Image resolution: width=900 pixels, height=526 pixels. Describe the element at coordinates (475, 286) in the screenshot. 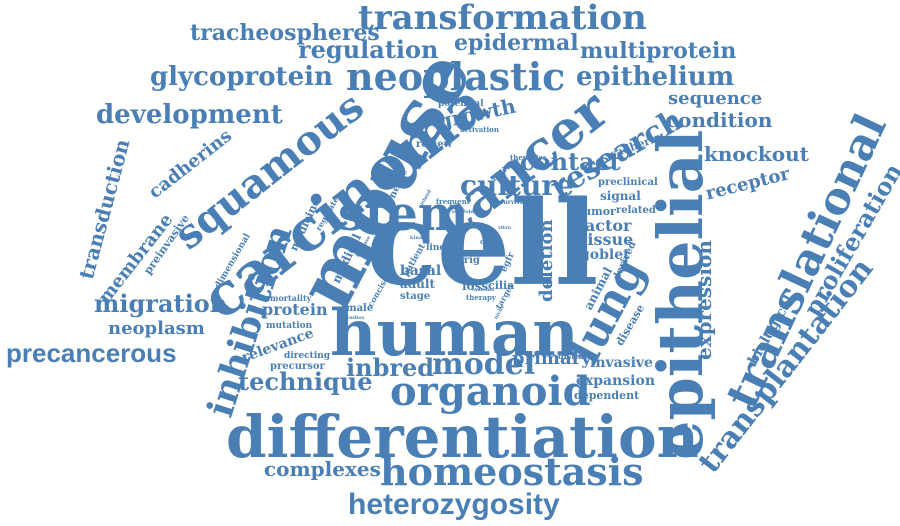

I see `word-loss: loss` at that location.